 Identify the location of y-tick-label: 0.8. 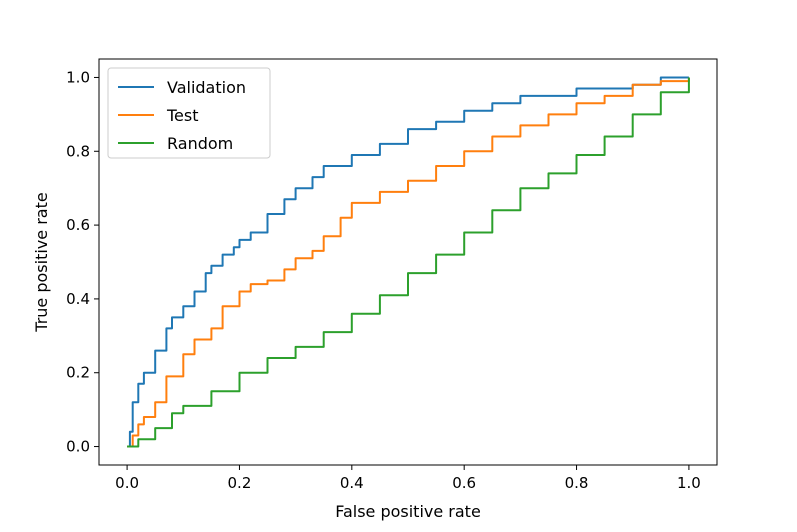
(78, 151).